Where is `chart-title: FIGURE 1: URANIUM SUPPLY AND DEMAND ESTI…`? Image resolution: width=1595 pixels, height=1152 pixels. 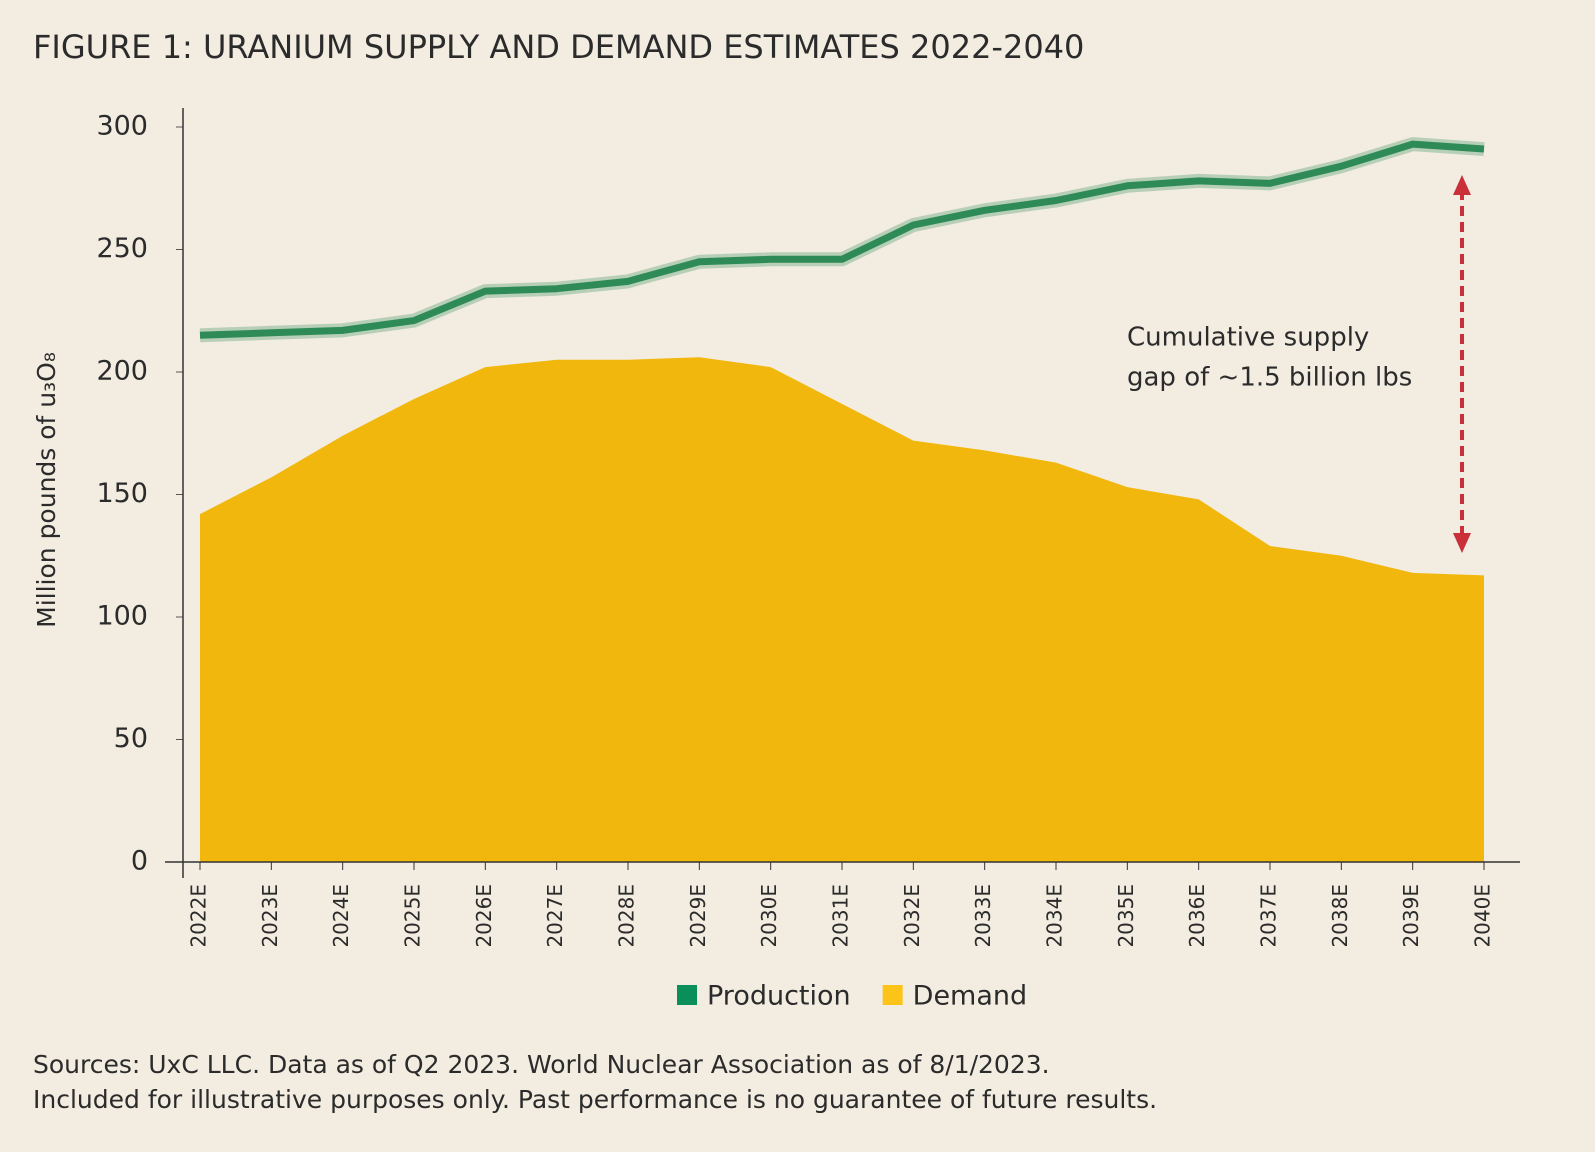
chart-title: FIGURE 1: URANIUM SUPPLY AND DEMAND ESTI… is located at coordinates (558, 47).